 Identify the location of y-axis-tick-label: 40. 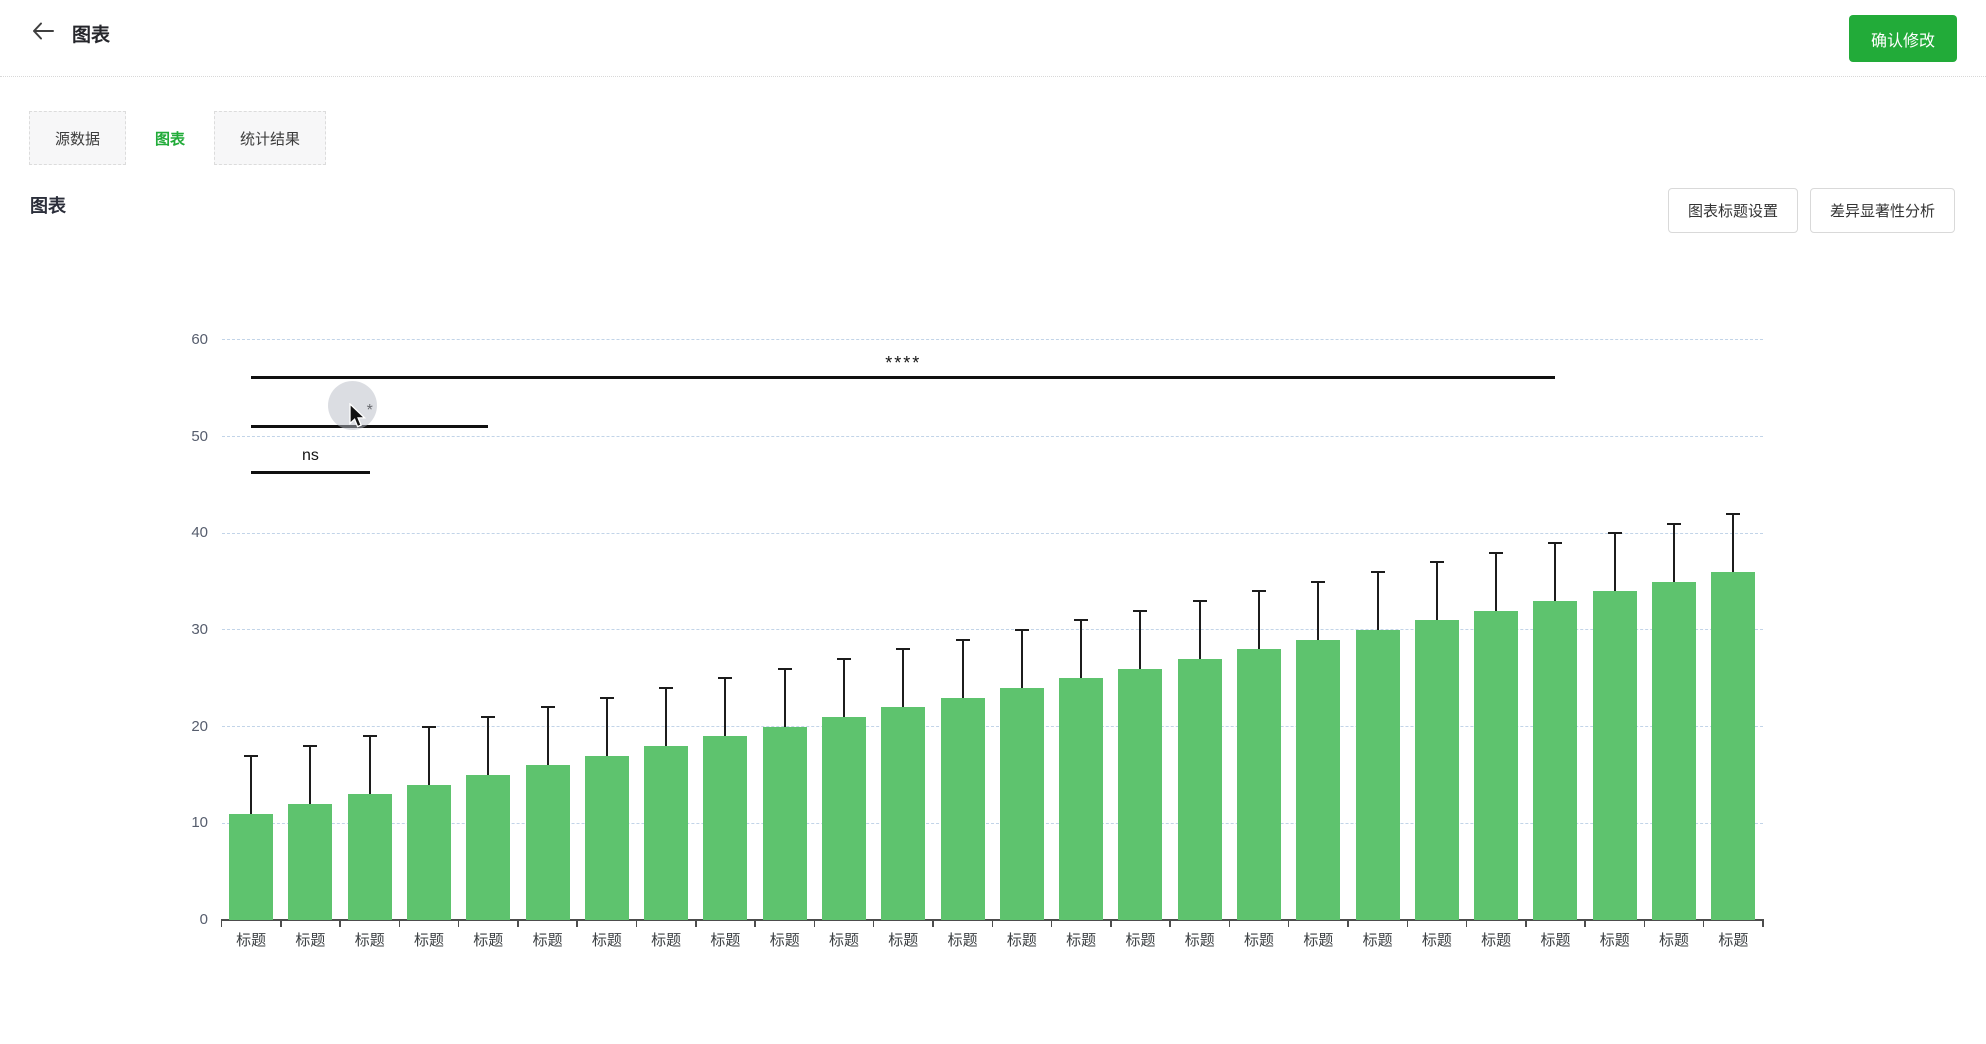
(199, 533).